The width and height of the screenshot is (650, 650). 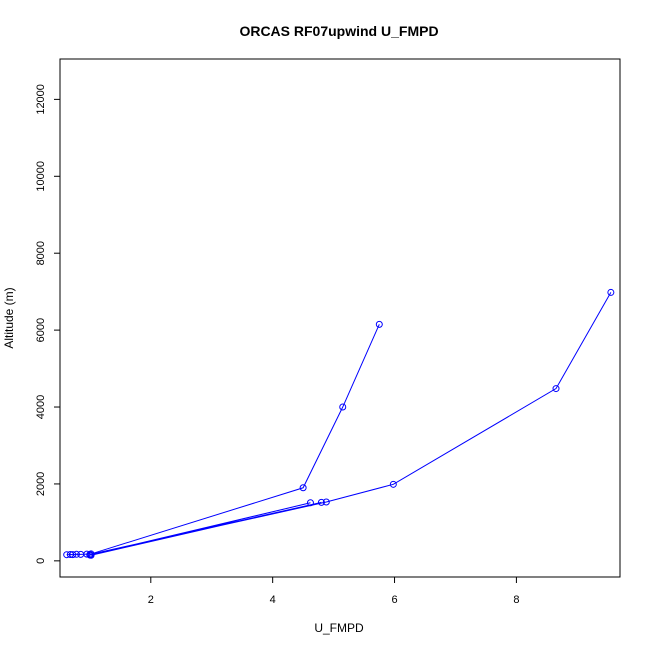 I want to click on x-axis-label: U_FMPD, so click(x=339, y=628).